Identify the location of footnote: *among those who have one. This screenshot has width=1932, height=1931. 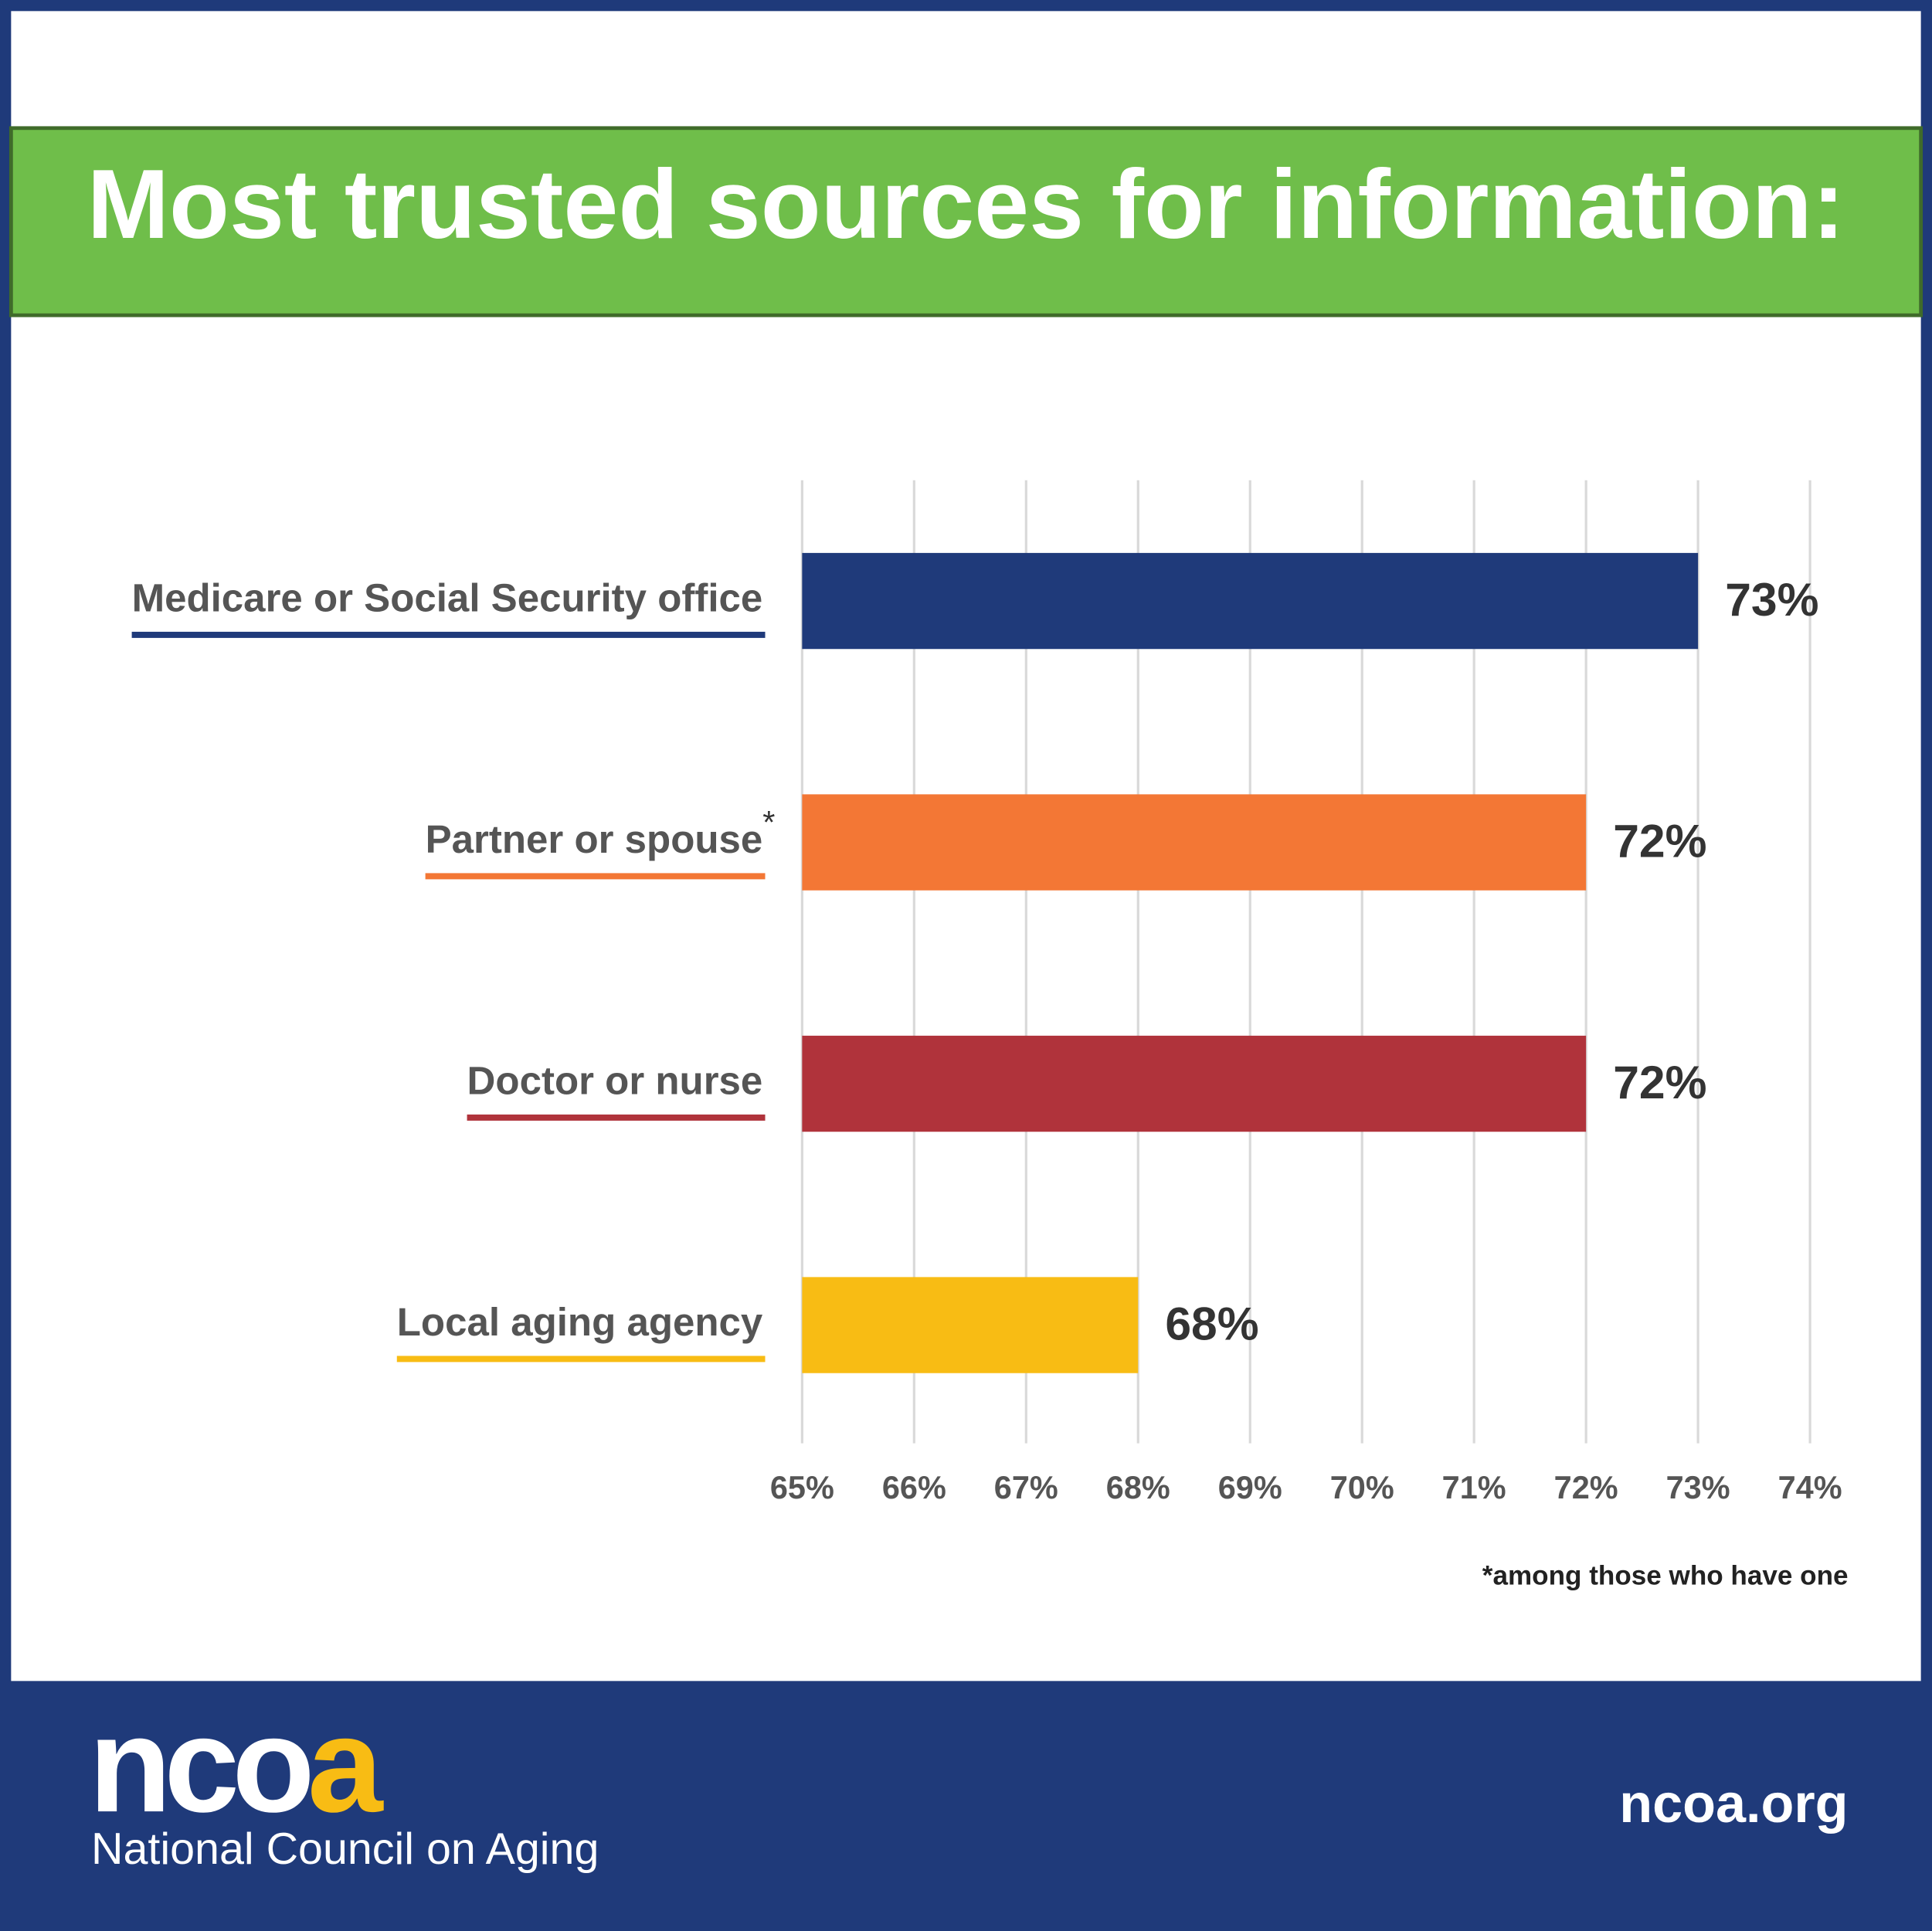
(1666, 1576).